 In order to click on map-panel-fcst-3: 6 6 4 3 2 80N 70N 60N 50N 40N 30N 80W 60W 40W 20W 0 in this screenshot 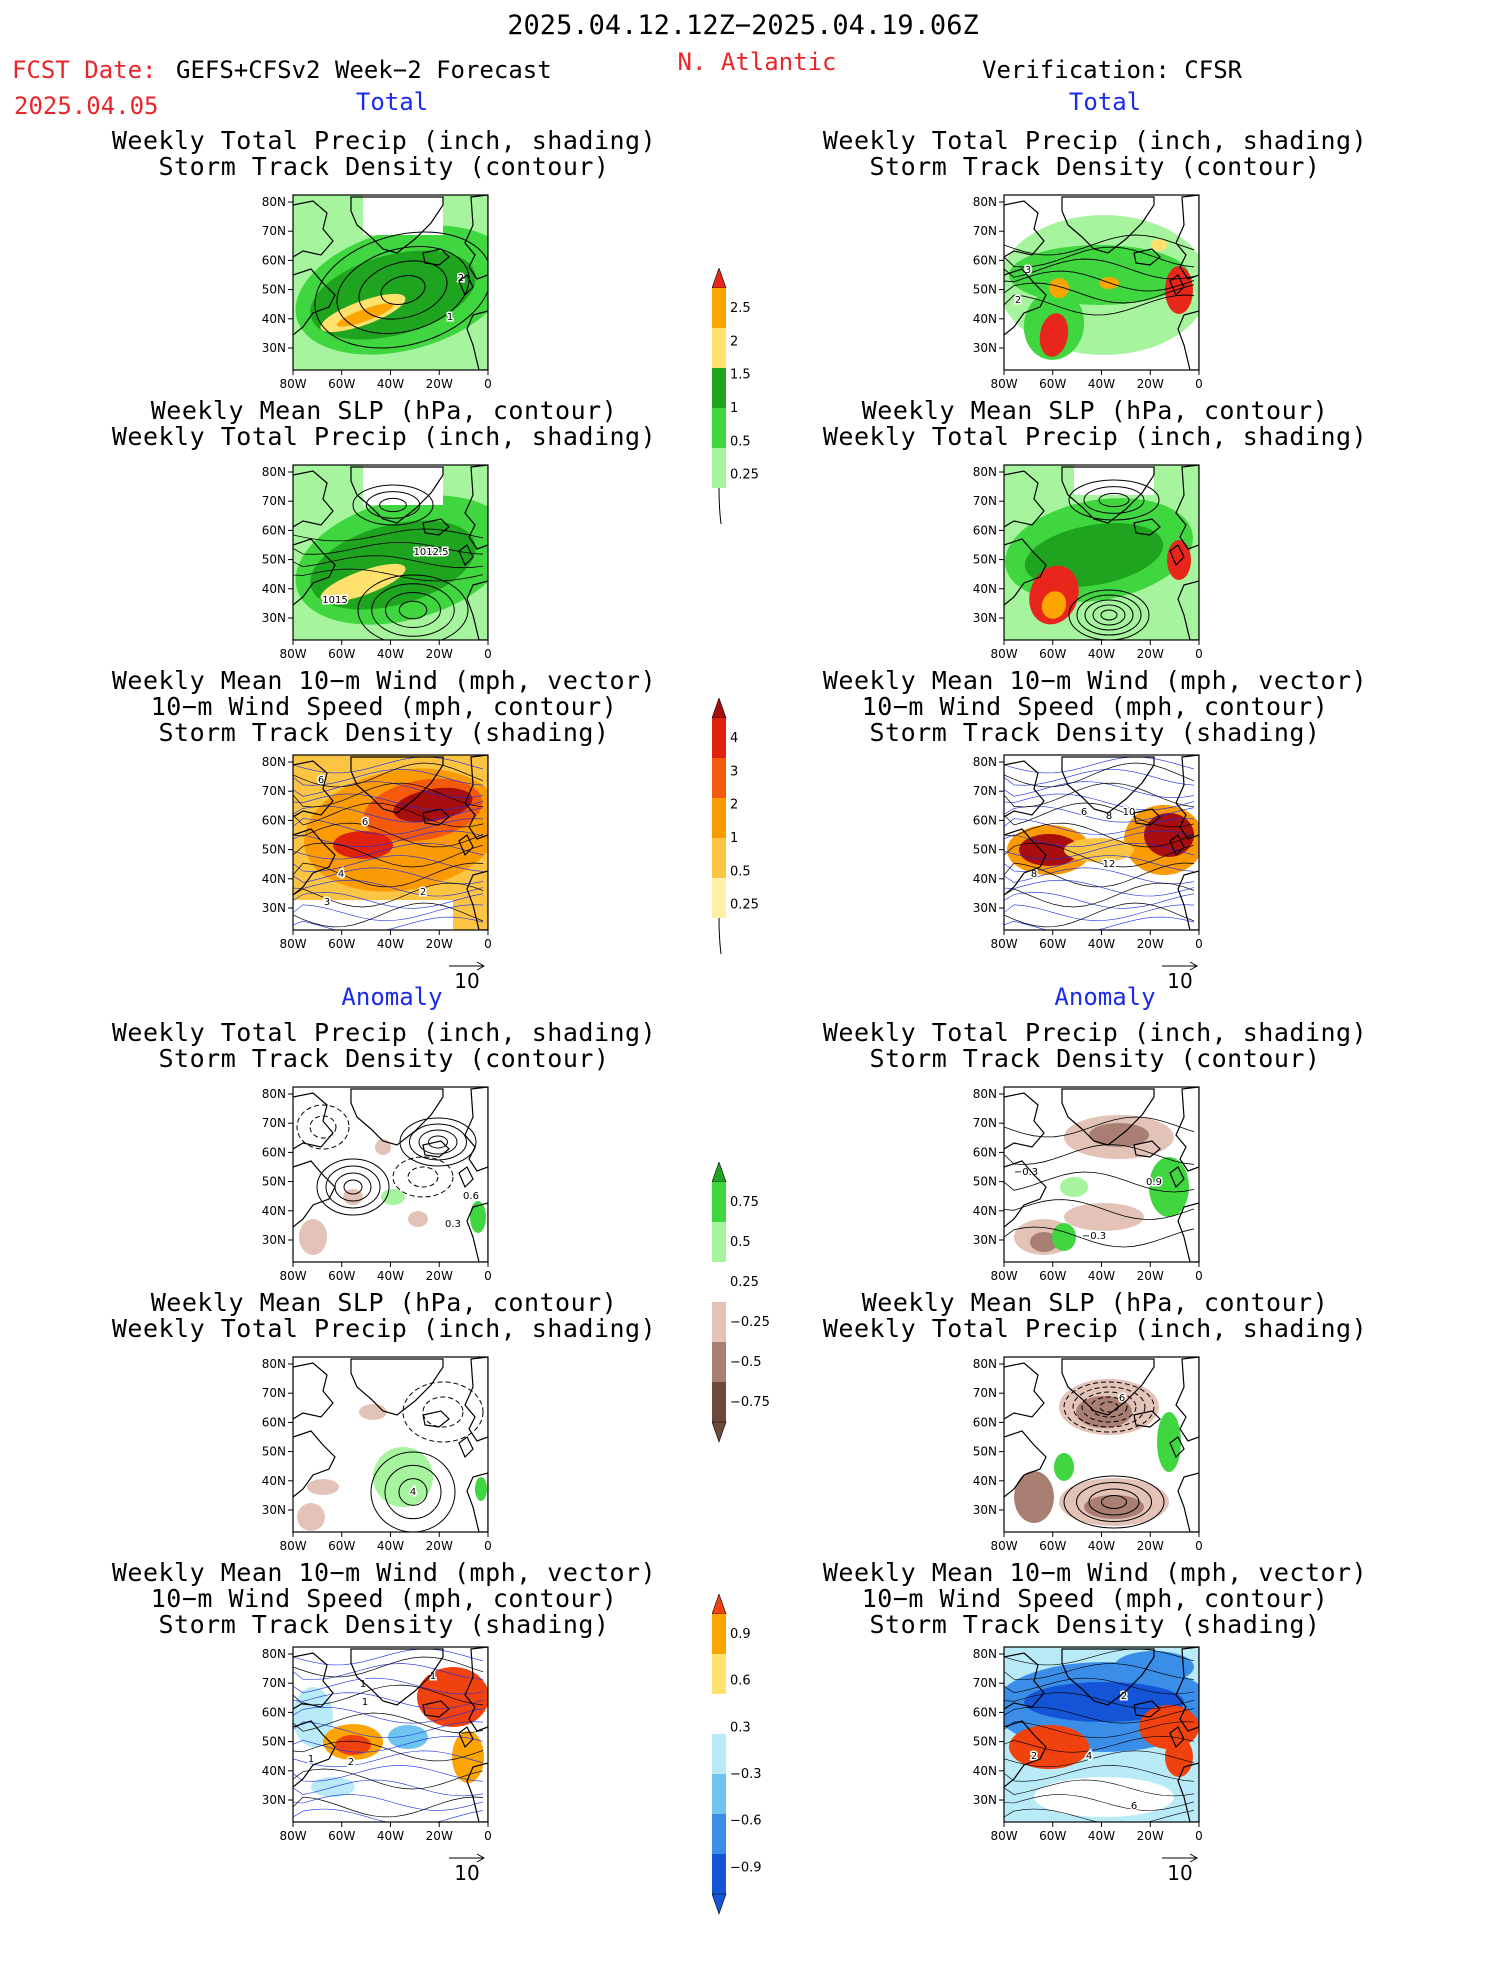, I will do `click(383, 854)`.